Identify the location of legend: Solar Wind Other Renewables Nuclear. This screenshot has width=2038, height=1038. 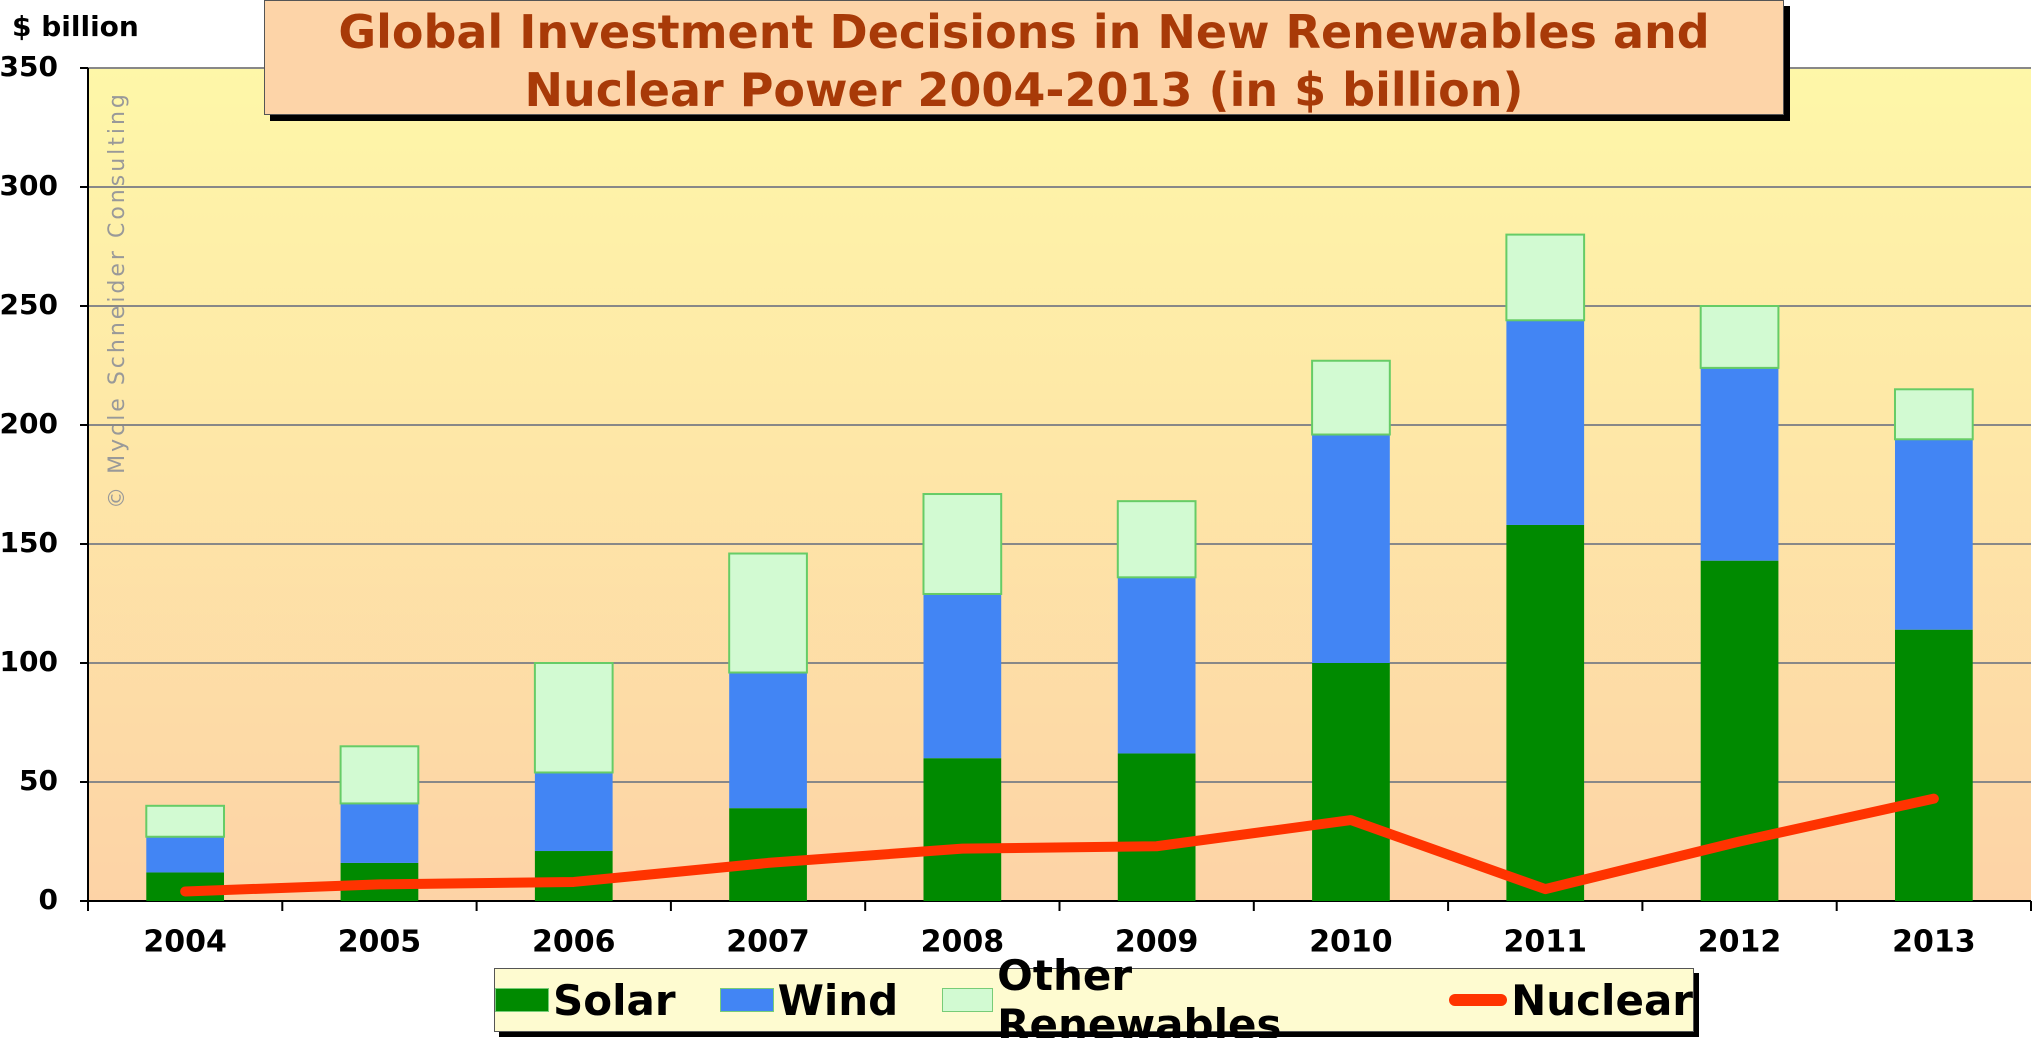
(1094, 994).